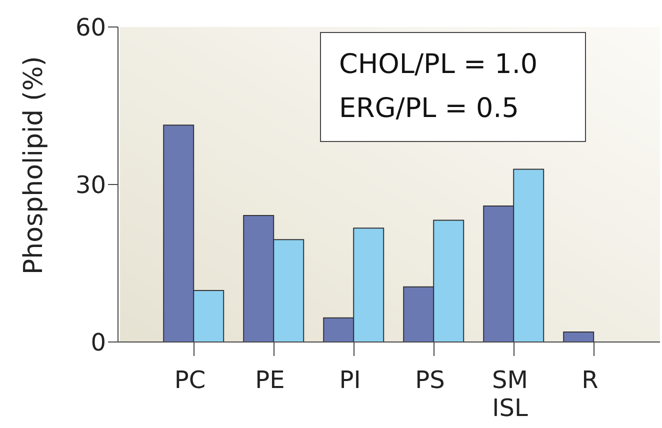 Image resolution: width=662 pixels, height=428 pixels. I want to click on x-tick-label: PS, so click(430, 380).